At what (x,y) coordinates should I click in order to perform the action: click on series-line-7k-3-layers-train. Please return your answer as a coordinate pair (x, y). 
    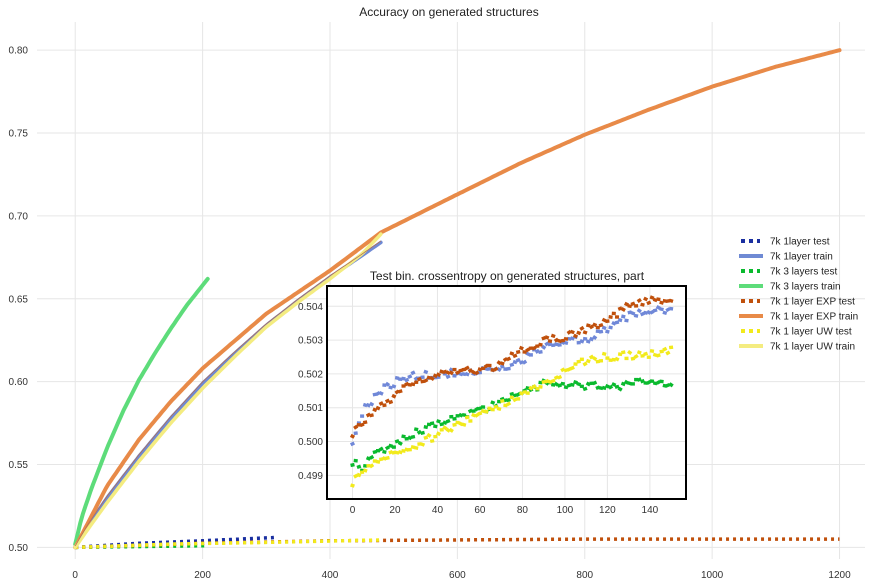
    Looking at the image, I should click on (141, 411).